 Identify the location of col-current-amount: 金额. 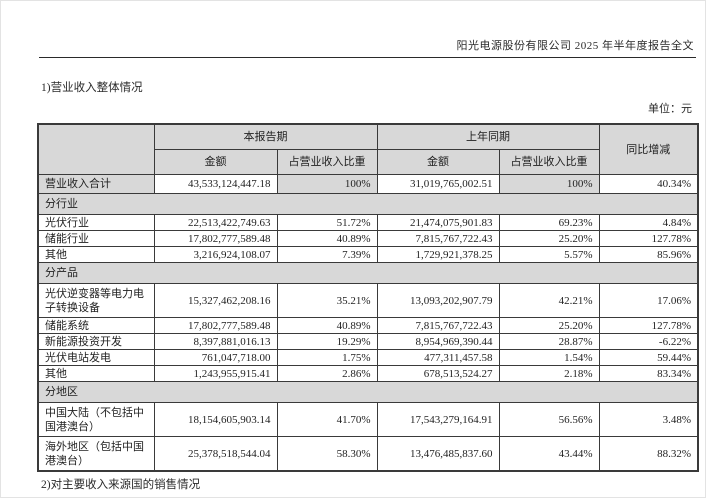
(215, 162).